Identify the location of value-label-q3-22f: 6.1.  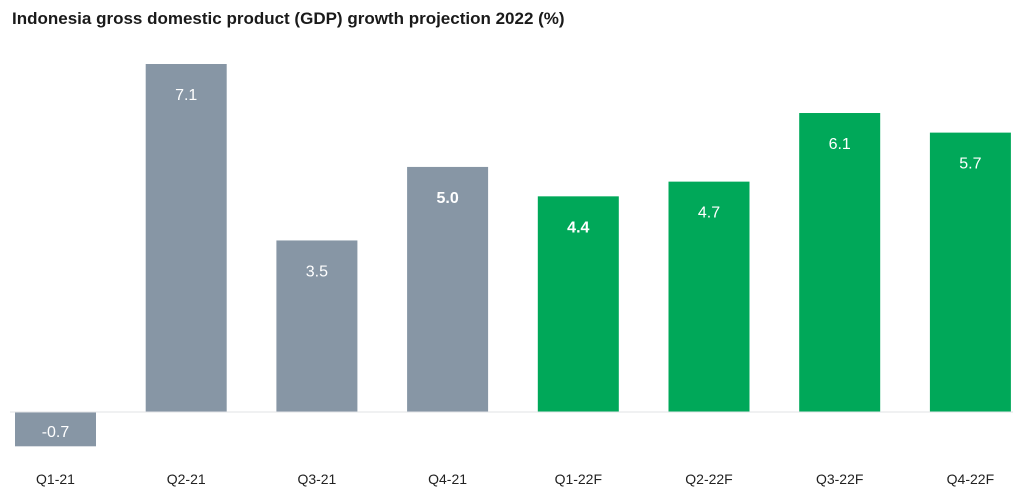
(840, 144).